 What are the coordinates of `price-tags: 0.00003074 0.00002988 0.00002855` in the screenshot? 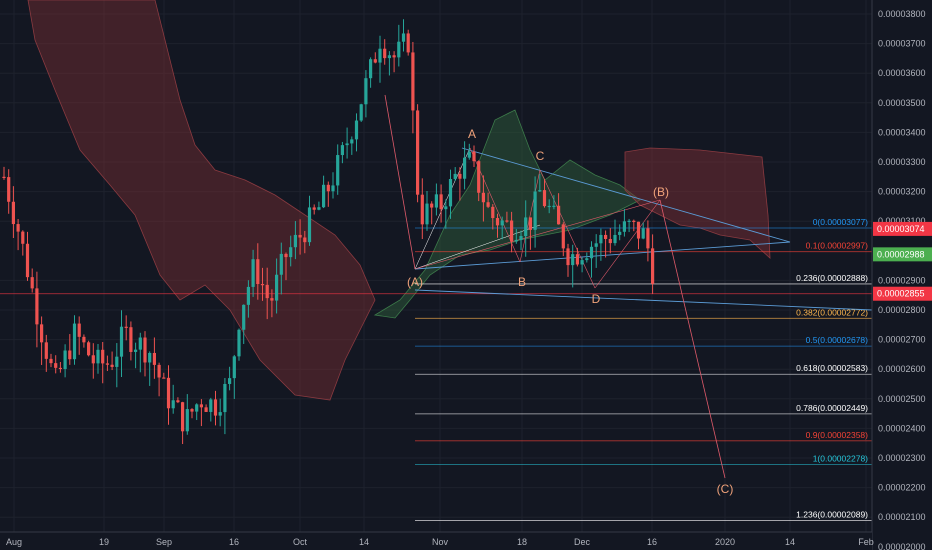 It's located at (902, 261).